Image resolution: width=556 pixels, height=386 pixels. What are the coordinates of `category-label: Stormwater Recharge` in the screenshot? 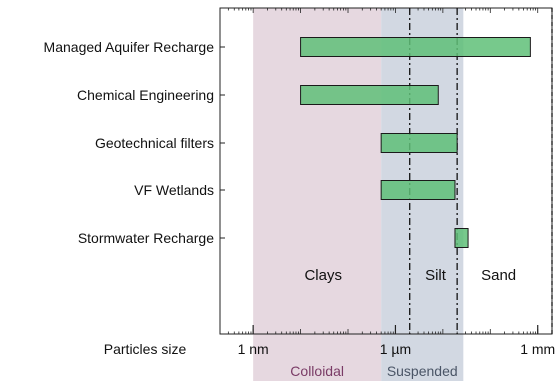 It's located at (146, 238).